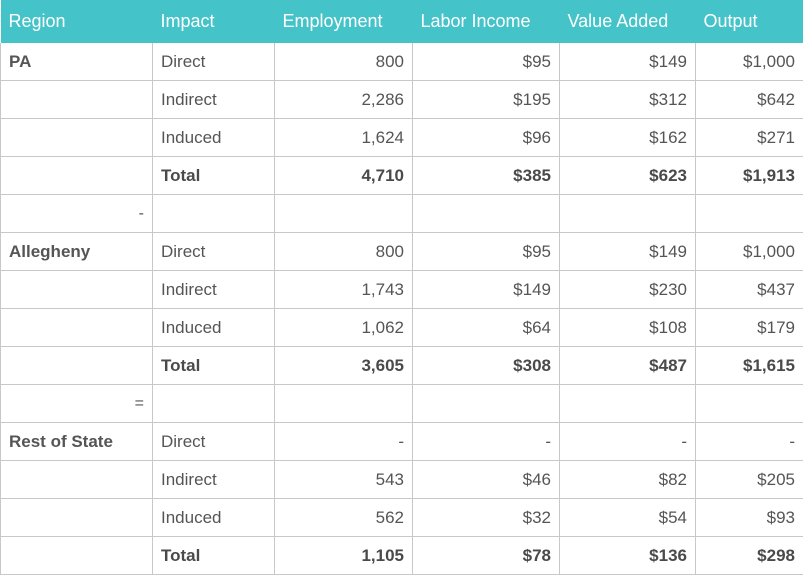 The height and width of the screenshot is (575, 803). I want to click on labor-income-cell: $78, so click(486, 556).